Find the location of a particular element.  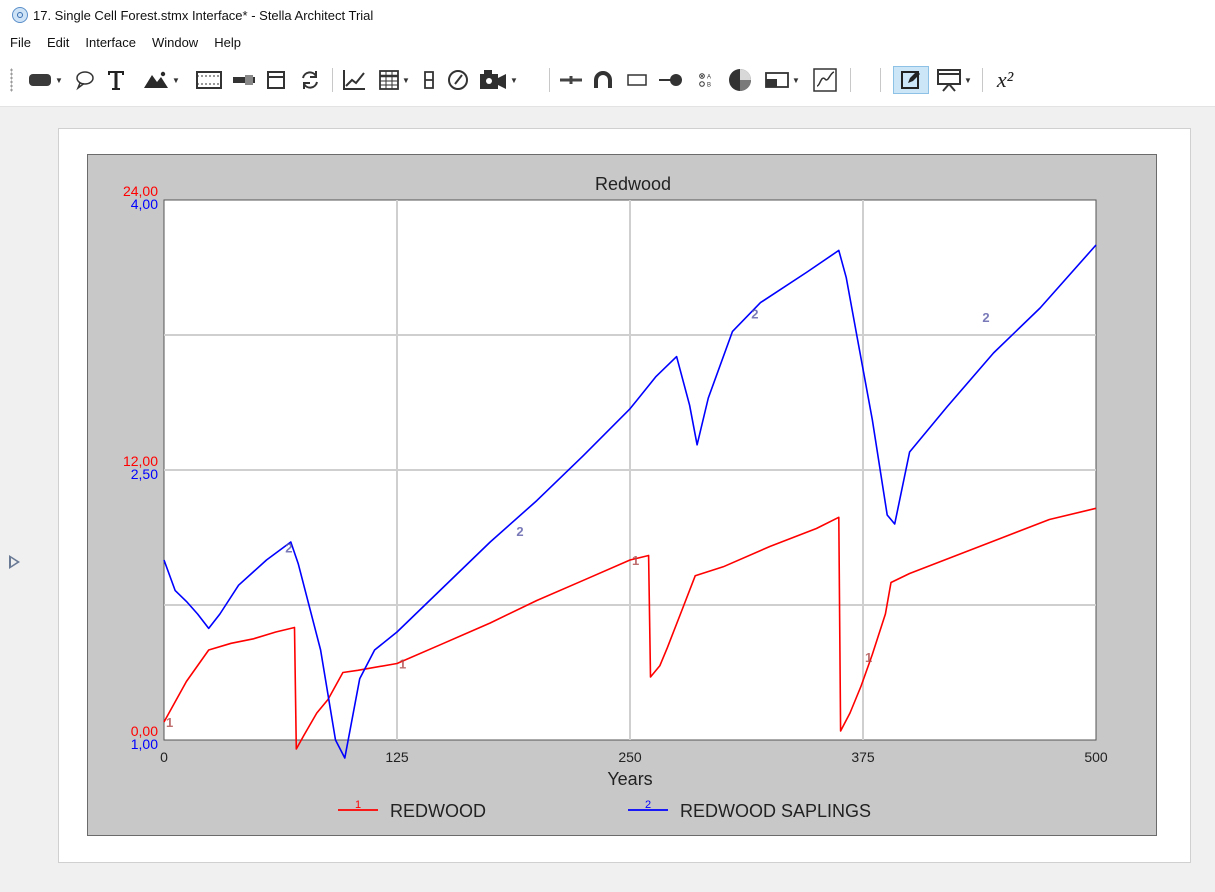

presentation-mode-button: ▼ is located at coordinates (954, 80).